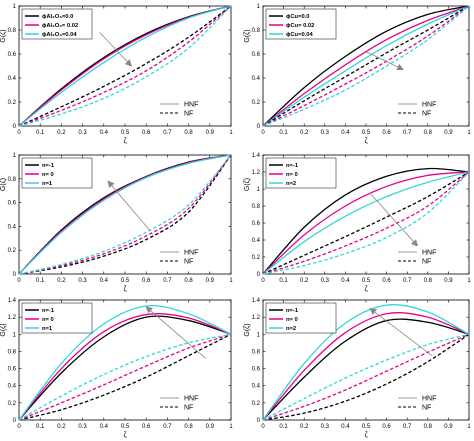  I want to click on legend-label: ϕAl₂O₃=0.0, so click(57, 17).